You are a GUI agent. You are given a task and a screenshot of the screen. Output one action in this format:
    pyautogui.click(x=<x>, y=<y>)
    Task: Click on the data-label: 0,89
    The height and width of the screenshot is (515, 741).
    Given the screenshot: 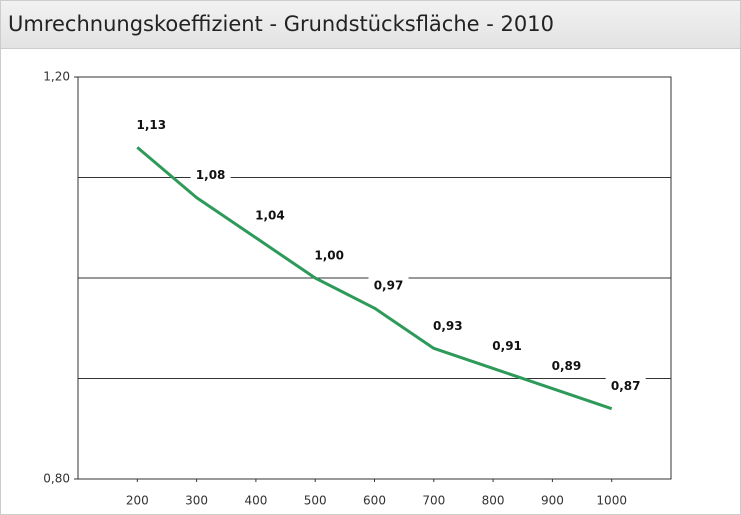 What is the action you would take?
    pyautogui.click(x=567, y=366)
    